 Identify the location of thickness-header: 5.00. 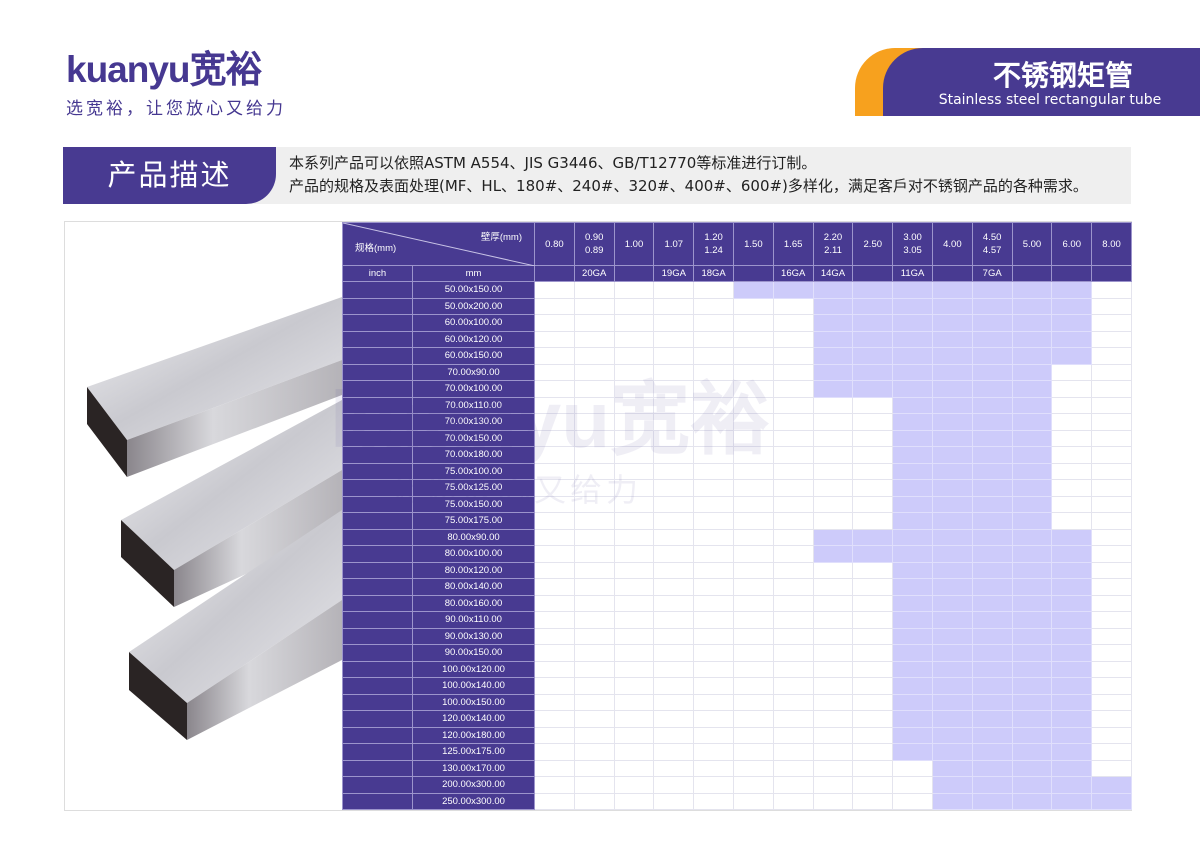
(1032, 244).